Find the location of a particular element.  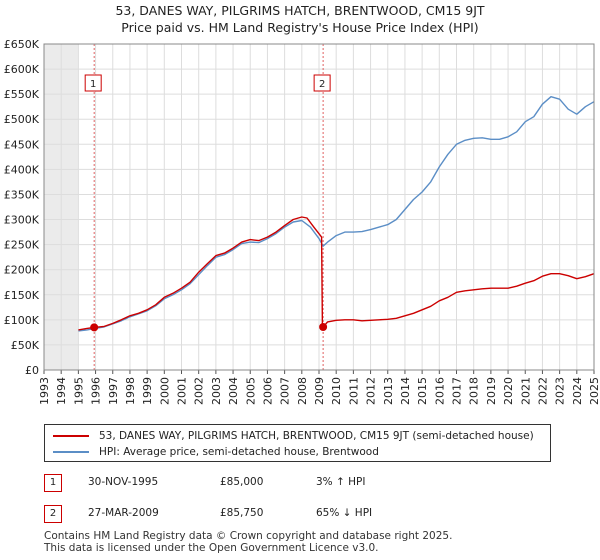

x-tick-label: 2023 is located at coordinates (560, 391).